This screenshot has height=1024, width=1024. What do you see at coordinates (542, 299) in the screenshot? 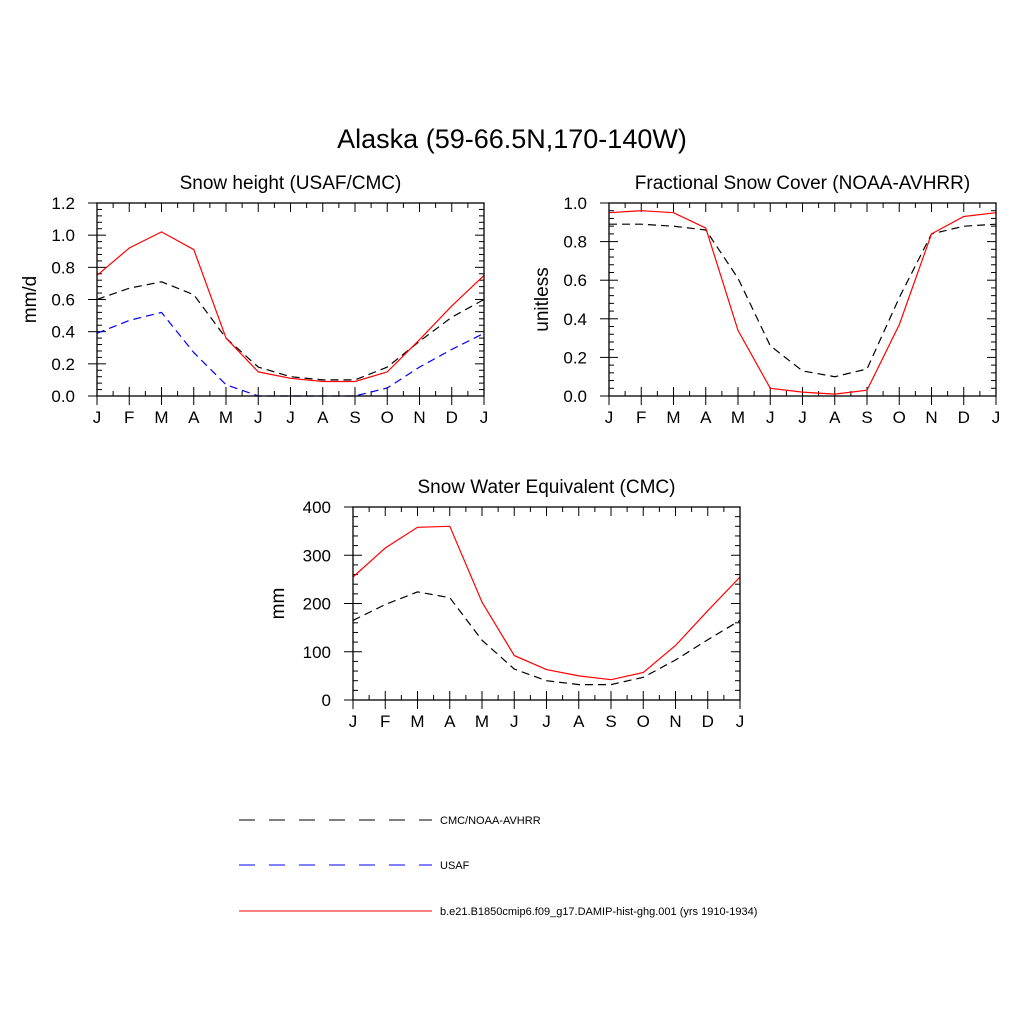
I see `y-axis-label: unitless` at bounding box center [542, 299].